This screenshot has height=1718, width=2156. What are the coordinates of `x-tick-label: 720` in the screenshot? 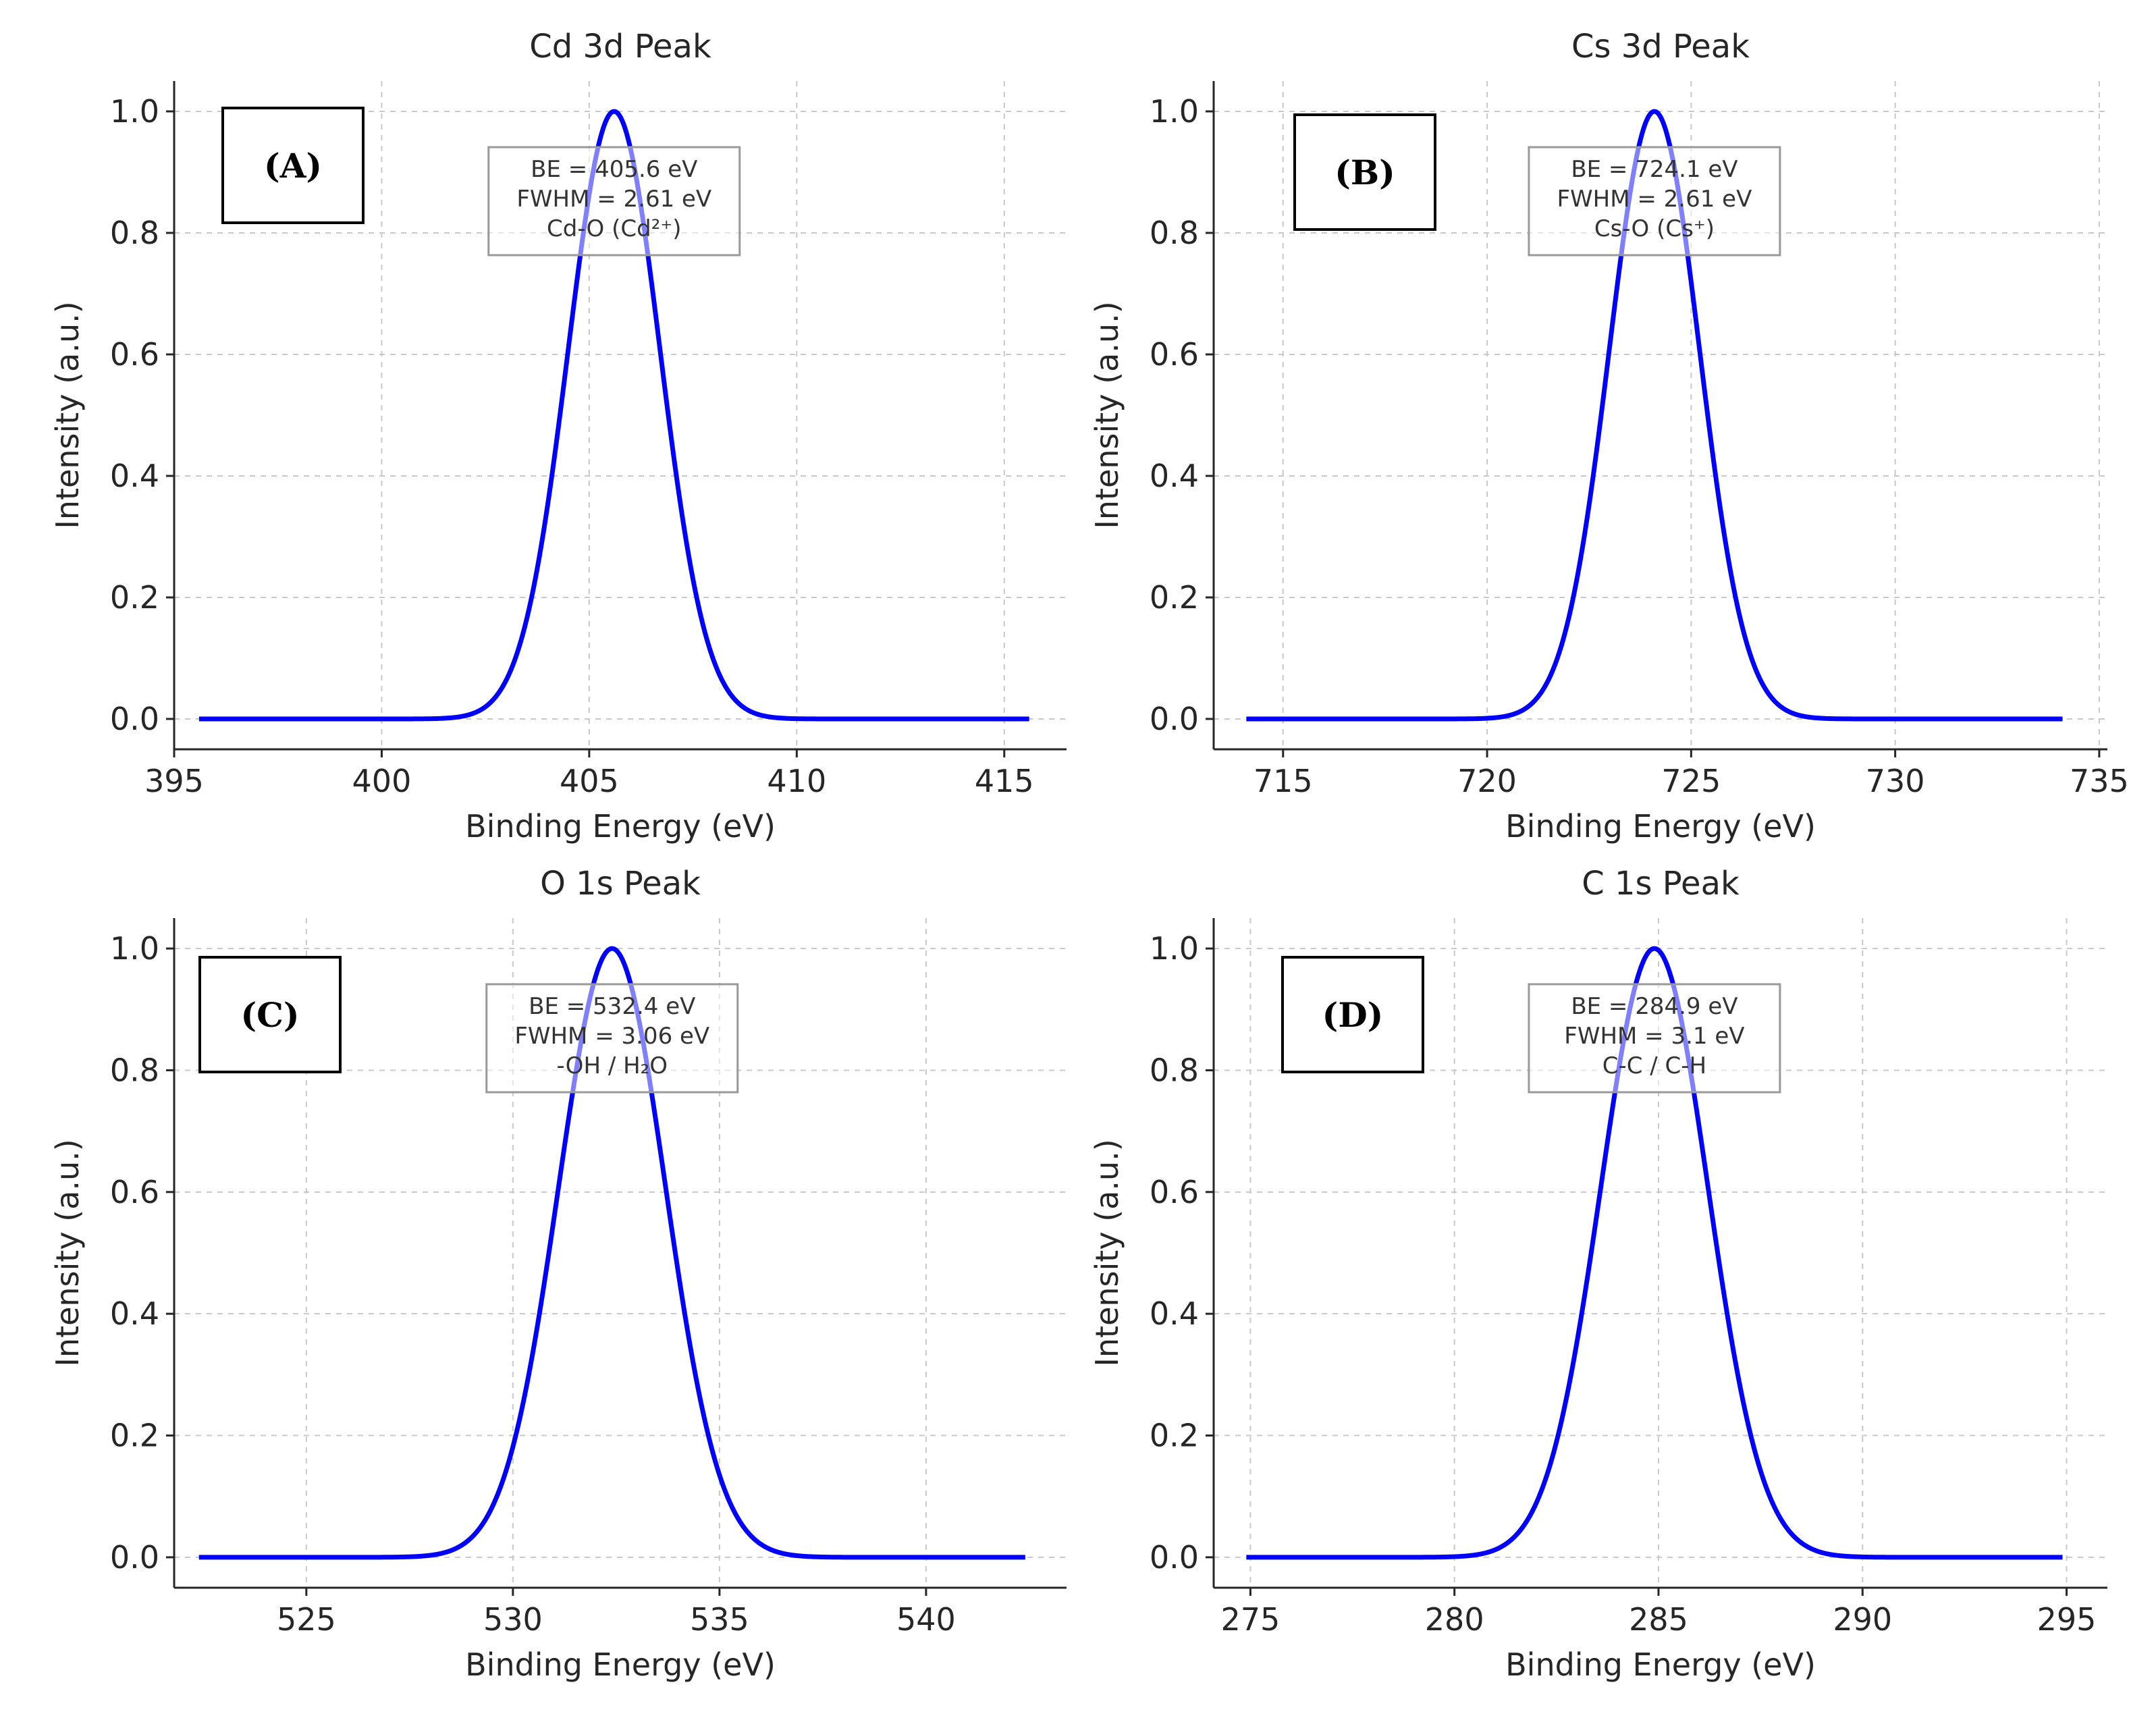 It's located at (1487, 781).